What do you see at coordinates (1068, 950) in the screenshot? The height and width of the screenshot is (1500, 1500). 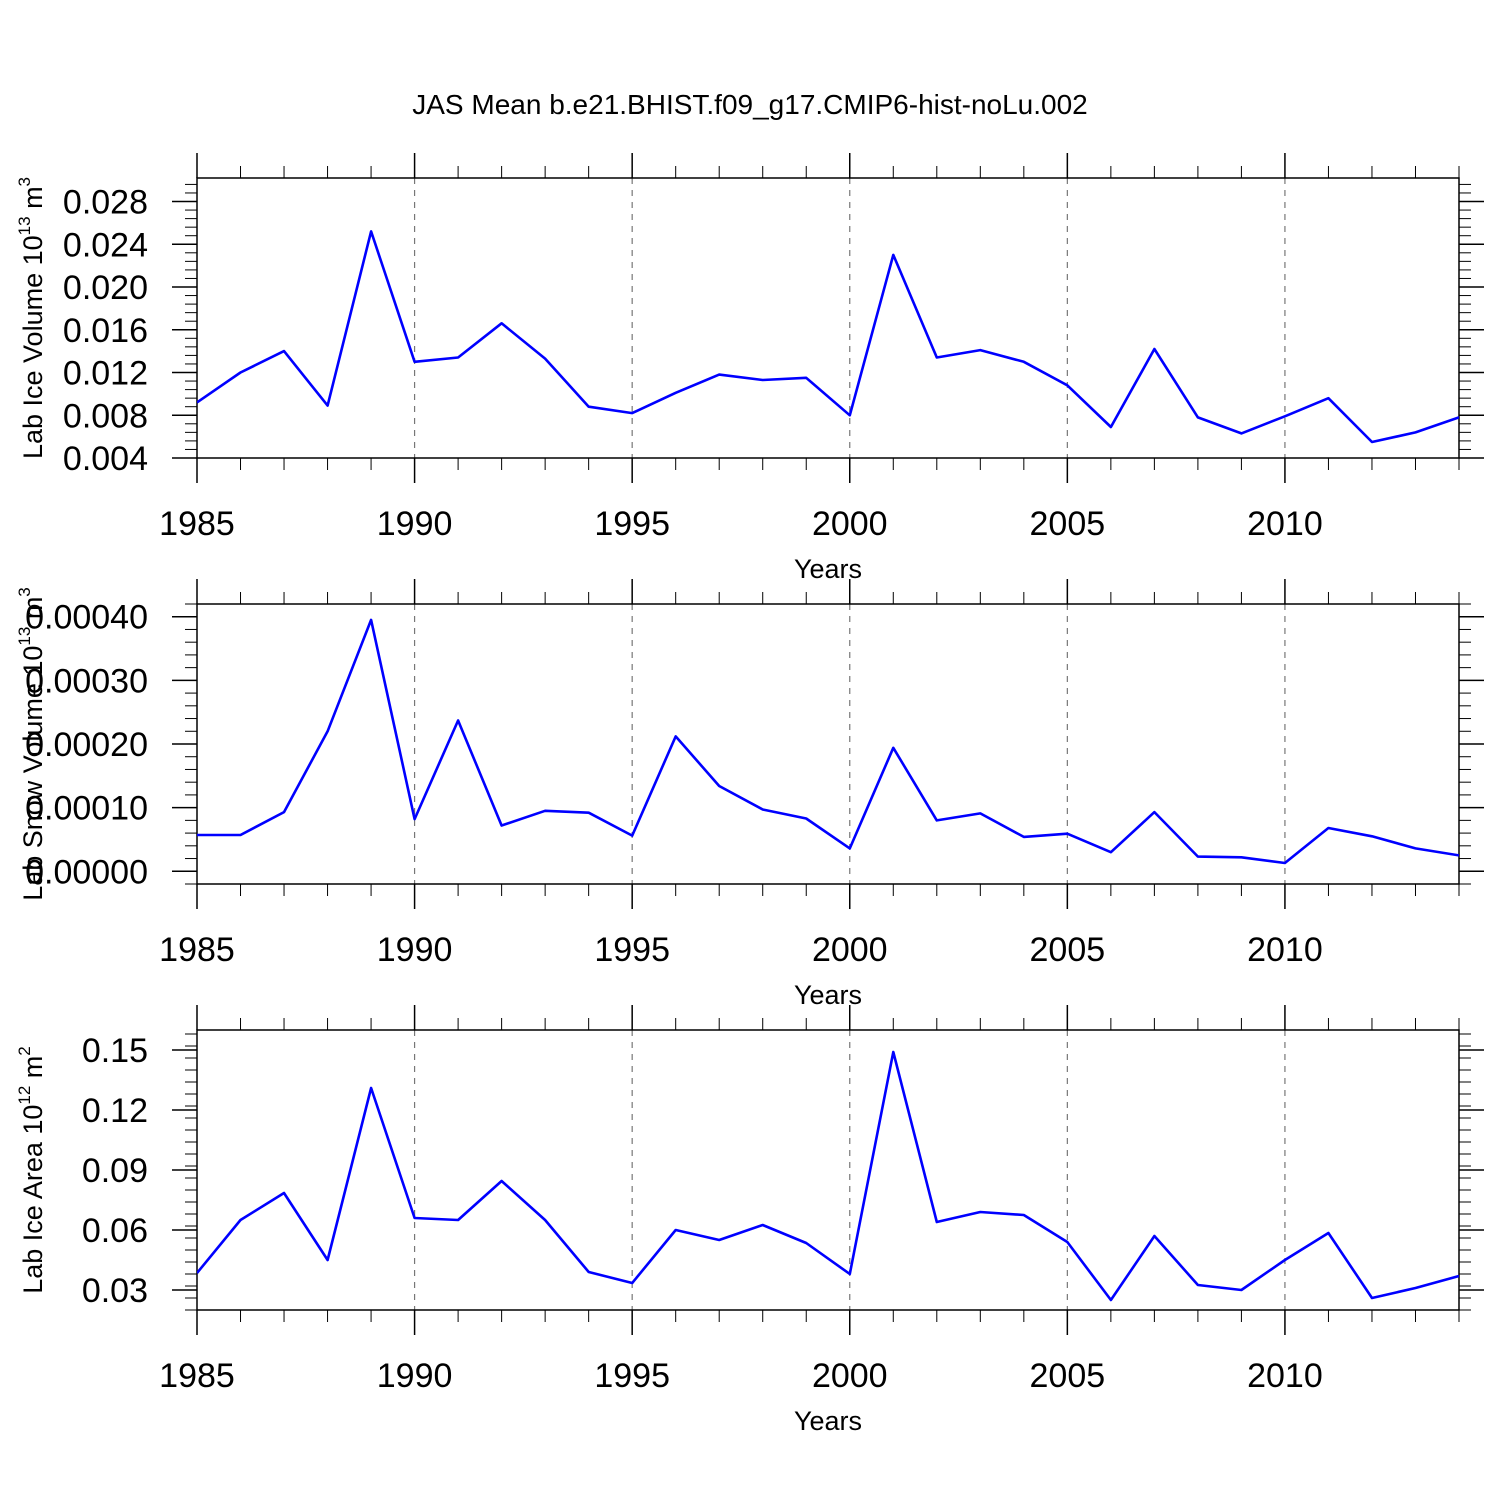 I see `snow-volume-xtick-label: 2005` at bounding box center [1068, 950].